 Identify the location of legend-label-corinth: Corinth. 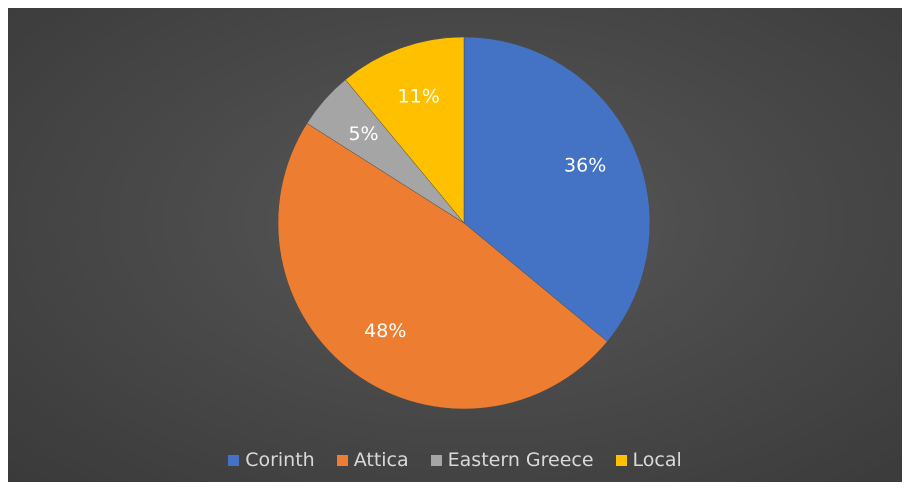
(280, 460).